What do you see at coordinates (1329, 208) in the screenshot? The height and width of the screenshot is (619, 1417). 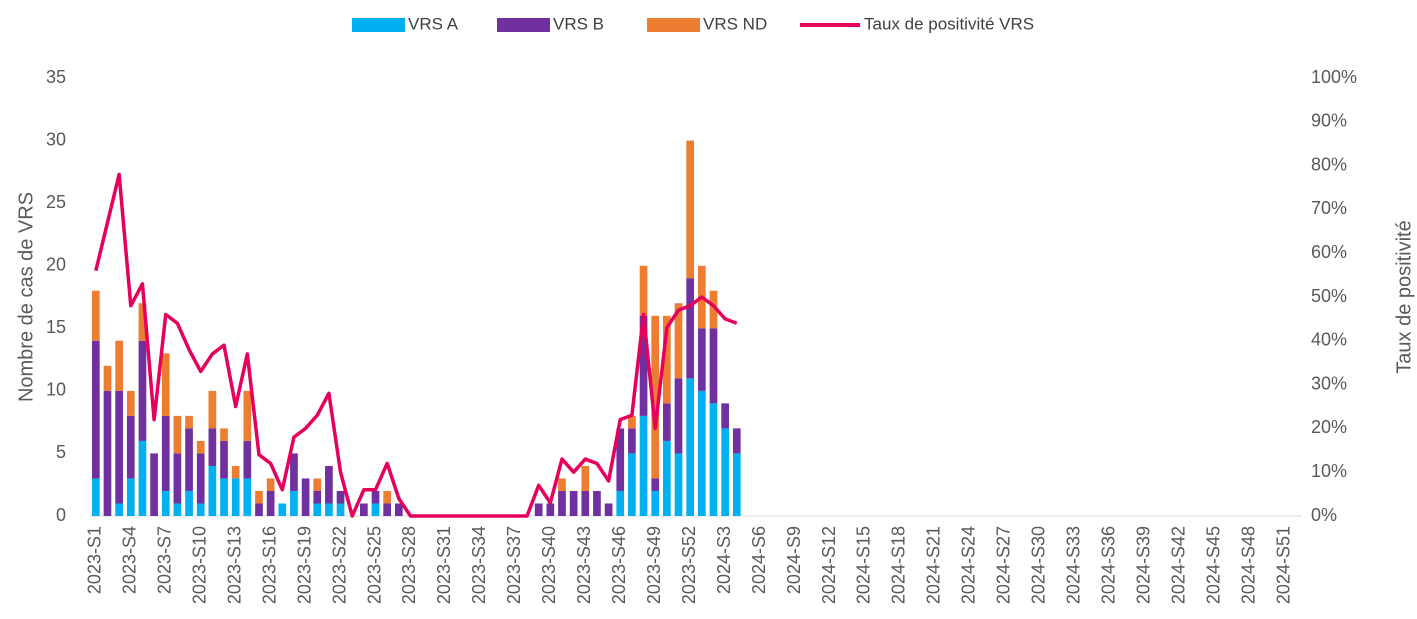 I see `y2-tick-label: 70%` at bounding box center [1329, 208].